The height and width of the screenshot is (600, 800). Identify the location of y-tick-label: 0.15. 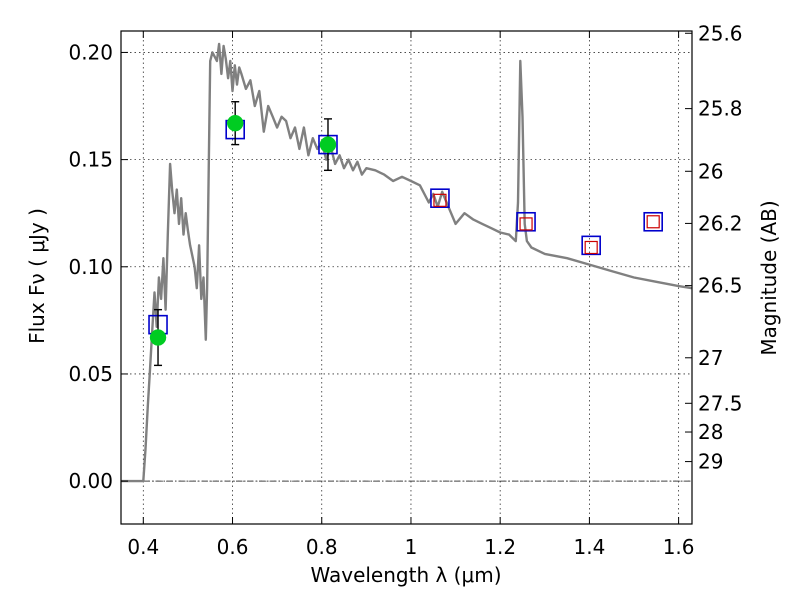
(90, 160).